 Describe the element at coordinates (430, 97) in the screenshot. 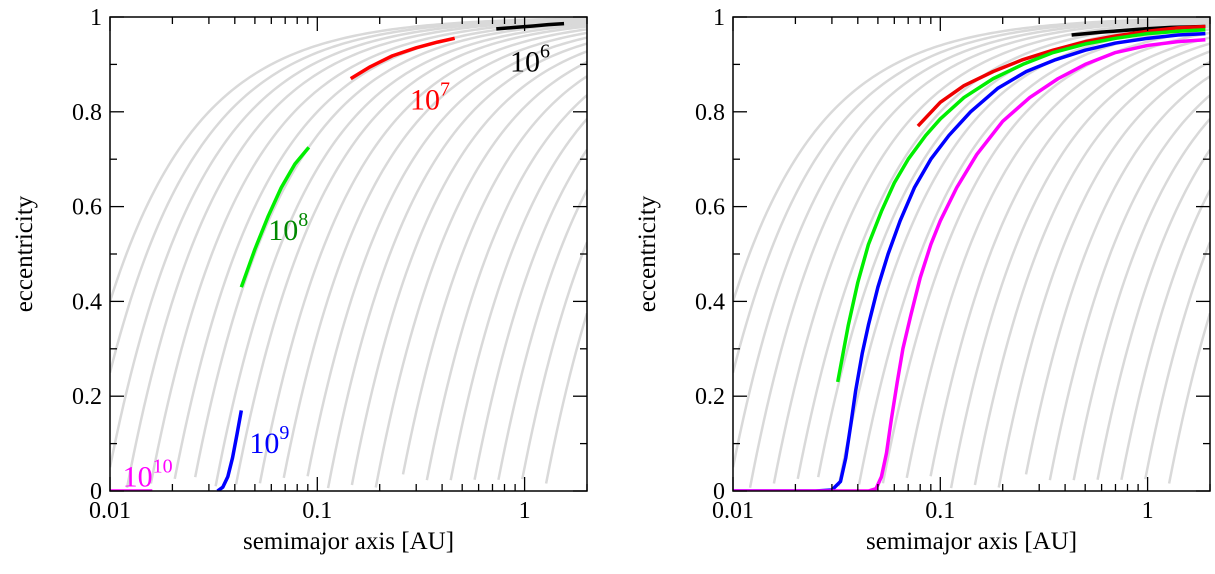

I see `curve-label: 107` at that location.